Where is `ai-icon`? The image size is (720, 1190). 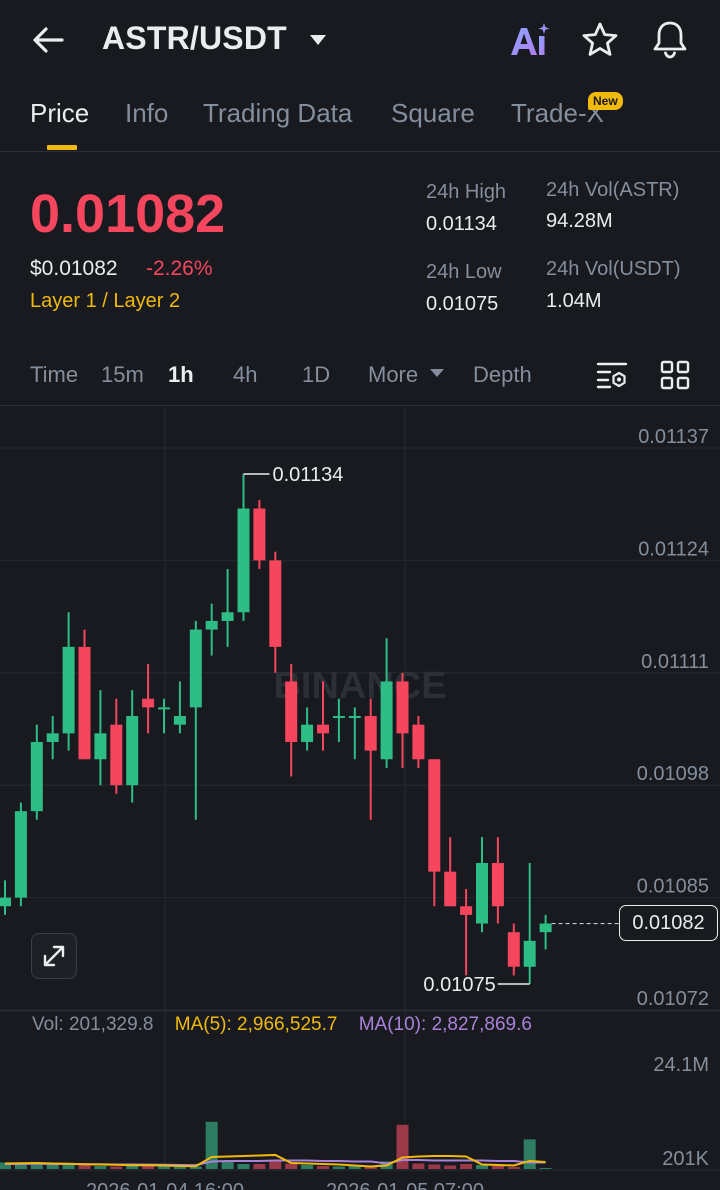
ai-icon is located at coordinates (530, 40).